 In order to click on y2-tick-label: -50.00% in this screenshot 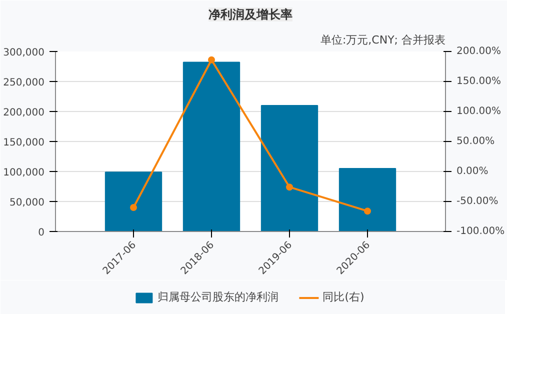, I will do `click(477, 201)`.